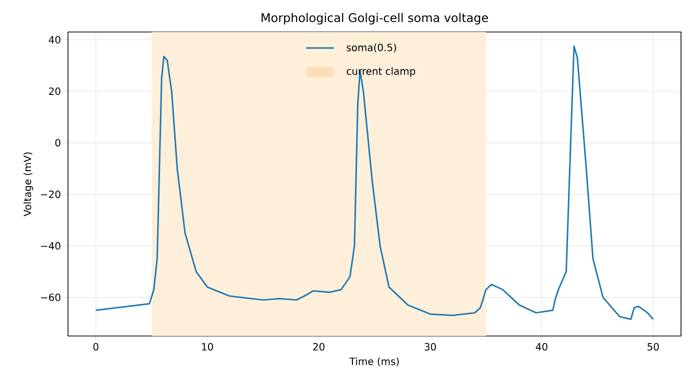  Describe the element at coordinates (54, 91) in the screenshot. I see `y-tick-label: 20` at that location.